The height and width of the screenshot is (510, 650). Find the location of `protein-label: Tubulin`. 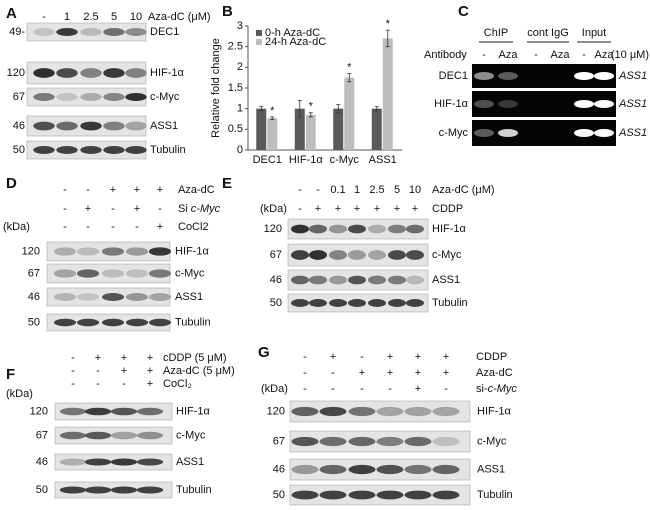

protein-label: Tubulin is located at coordinates (194, 490).